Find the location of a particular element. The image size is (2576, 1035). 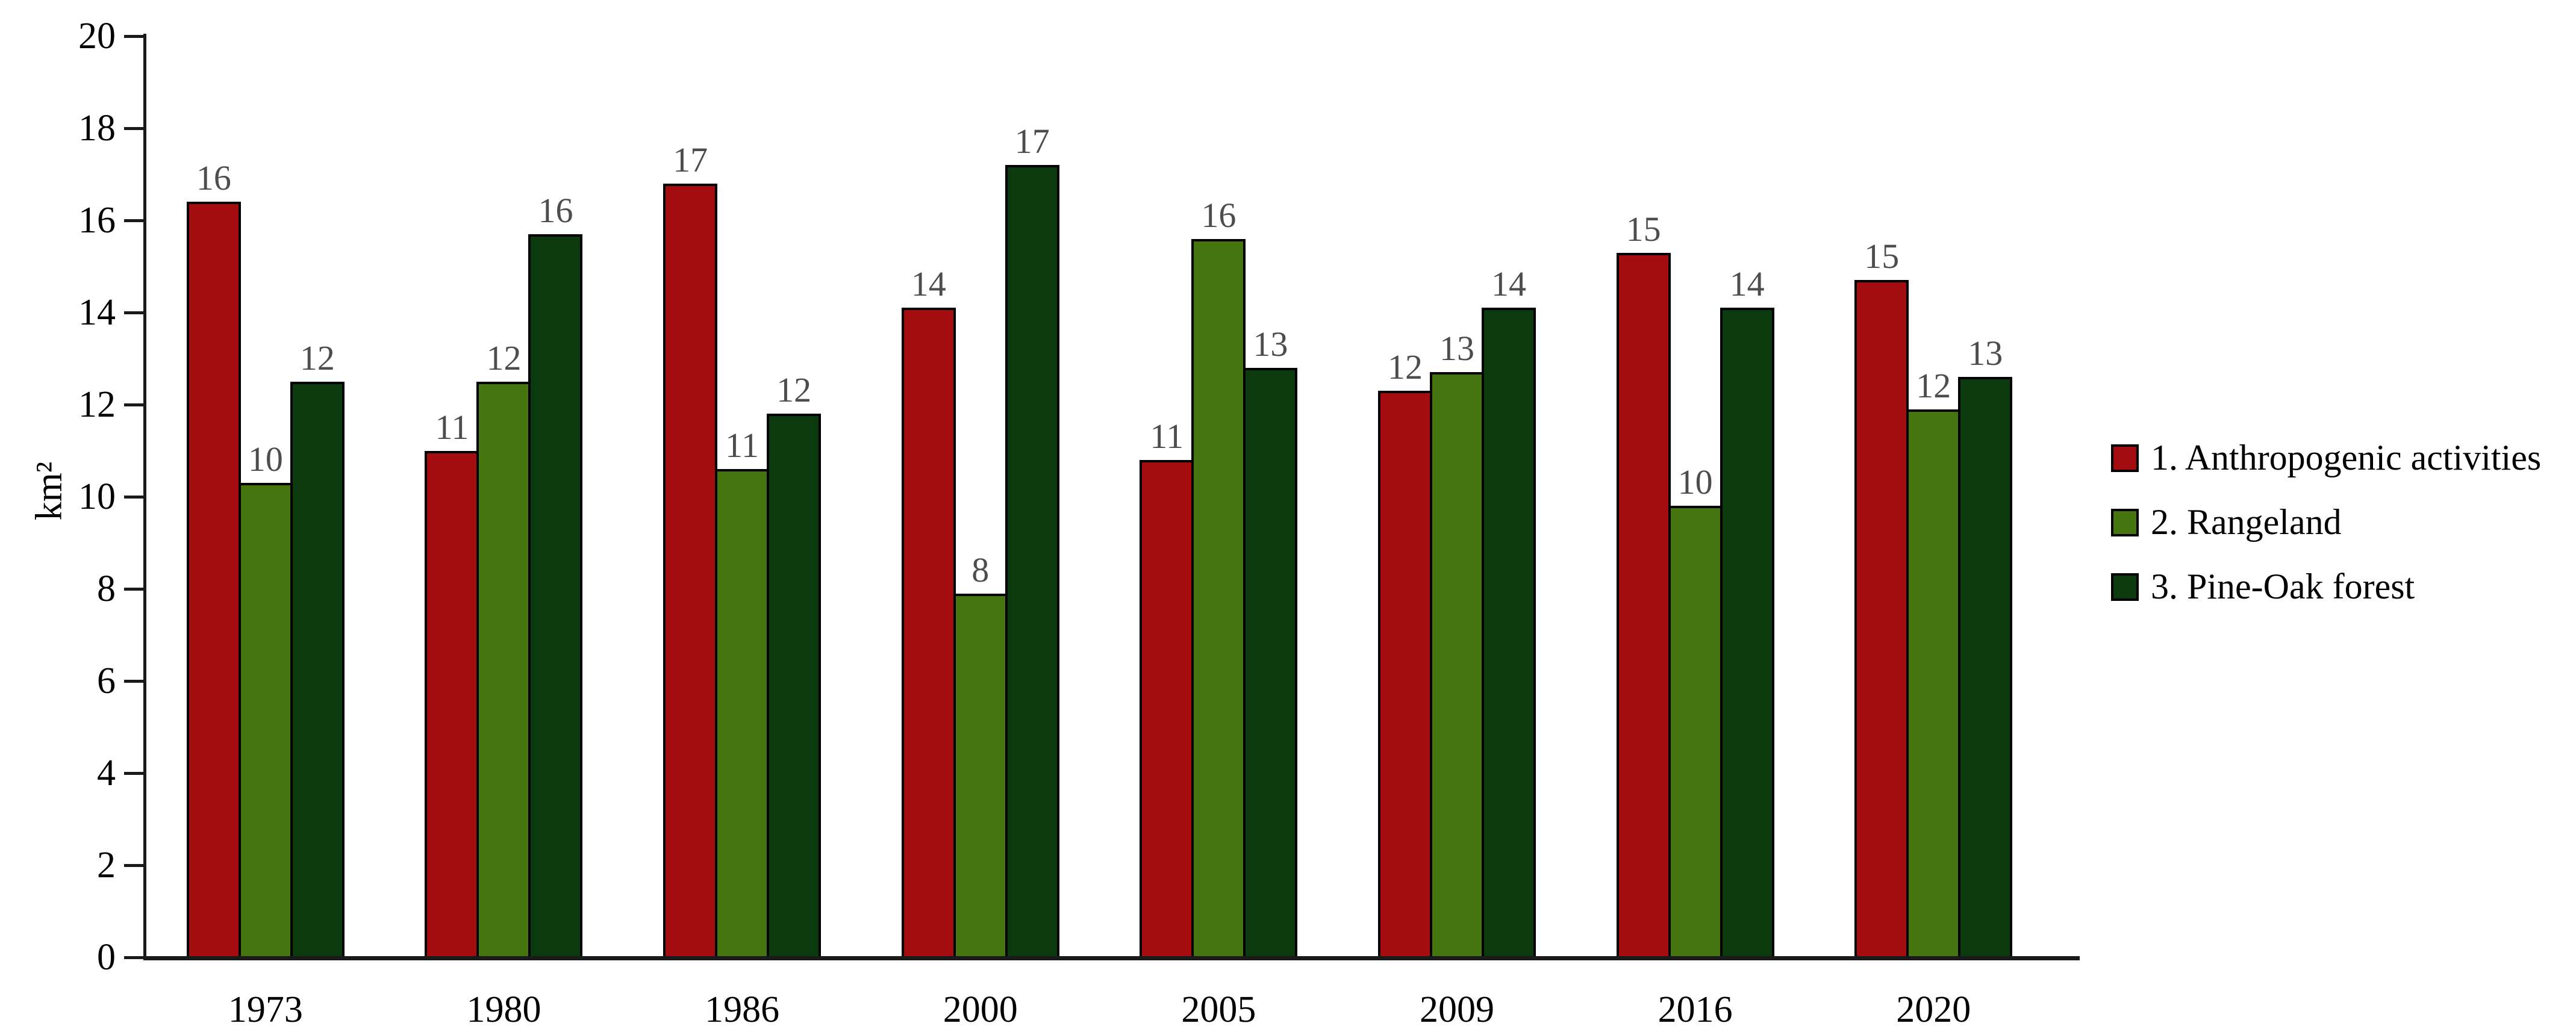

y-tick-label: 16 is located at coordinates (97, 221).